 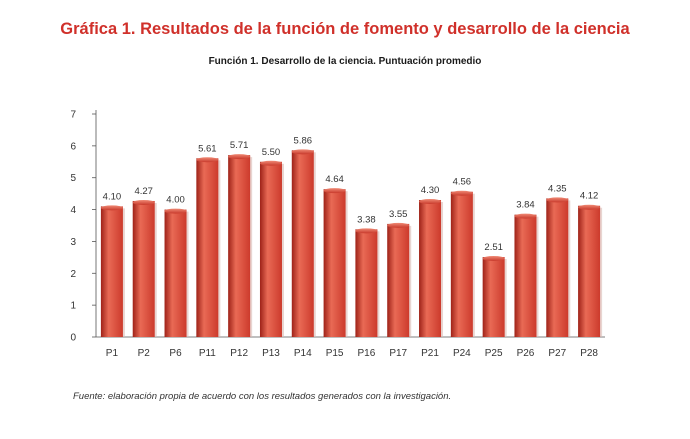 I want to click on data-label: 5.61, so click(x=207, y=148).